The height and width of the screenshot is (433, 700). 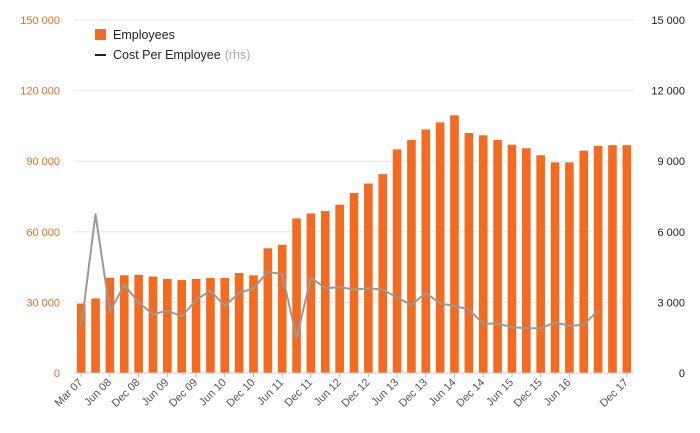 I want to click on x-tick-label: Jun 16, so click(x=558, y=393).